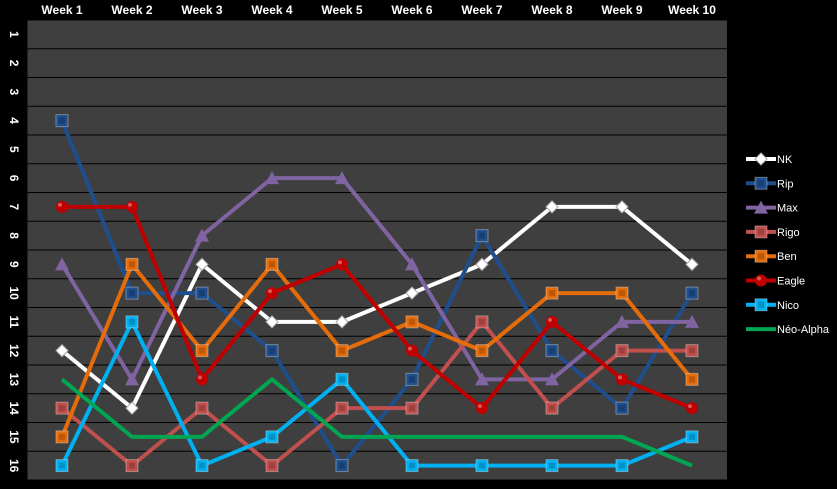  What do you see at coordinates (772, 207) in the screenshot?
I see `legend-item: Max` at bounding box center [772, 207].